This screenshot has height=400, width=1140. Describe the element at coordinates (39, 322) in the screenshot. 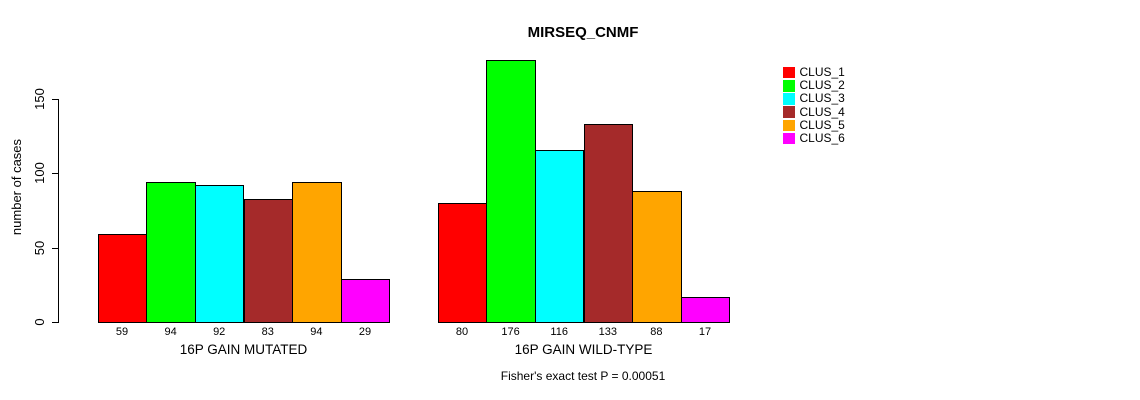

I see `y-axis-tick-label: 0` at that location.